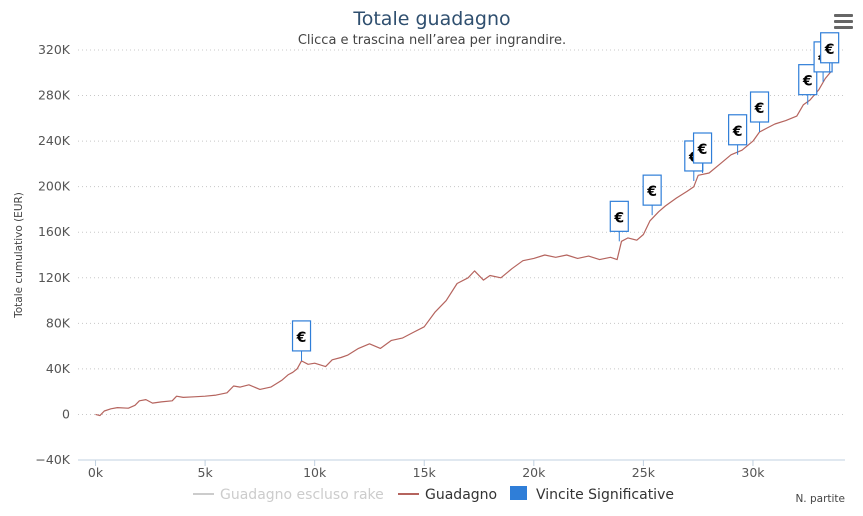 Image resolution: width=863 pixels, height=516 pixels. I want to click on x-tick-label: 0k, so click(96, 472).